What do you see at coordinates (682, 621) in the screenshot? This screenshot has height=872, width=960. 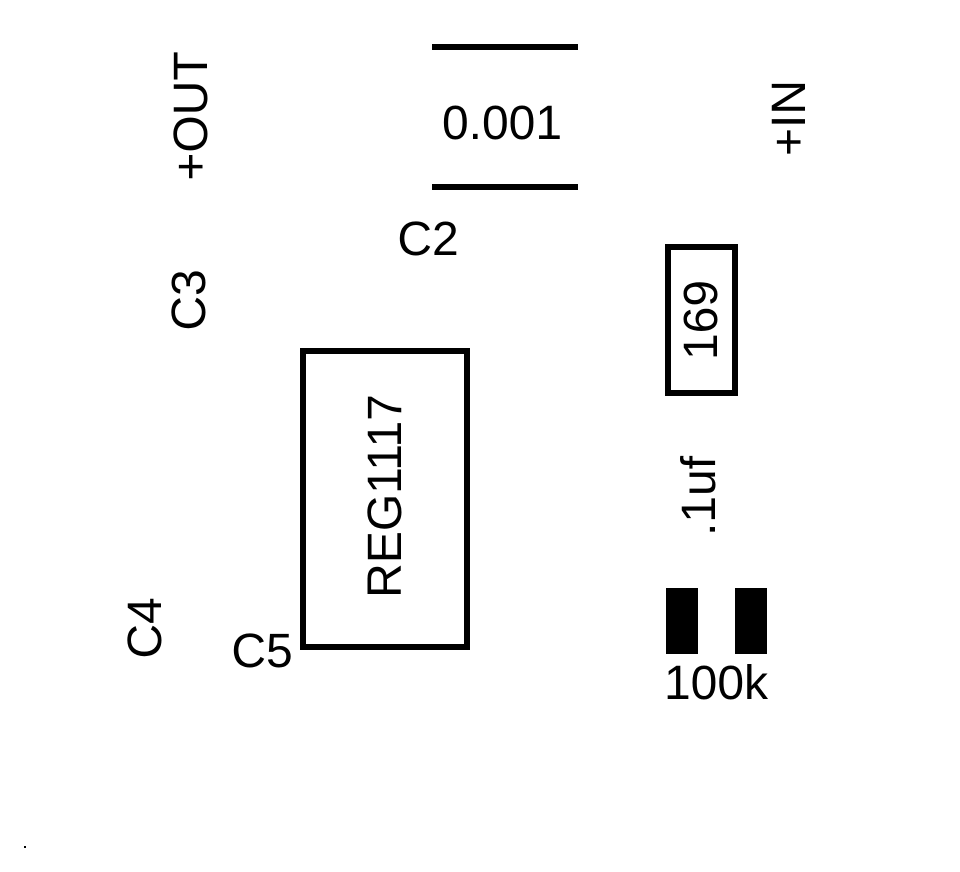 I see `pad-left` at bounding box center [682, 621].